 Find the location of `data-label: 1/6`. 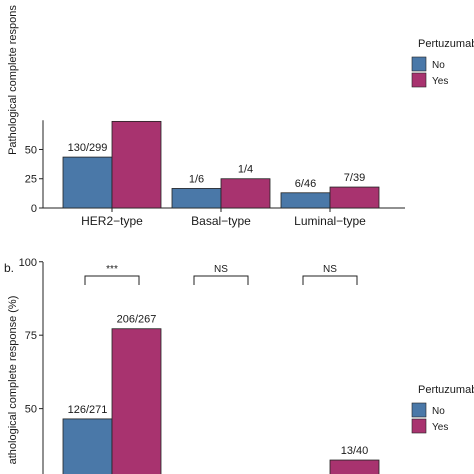

data-label: 1/6 is located at coordinates (196, 179).